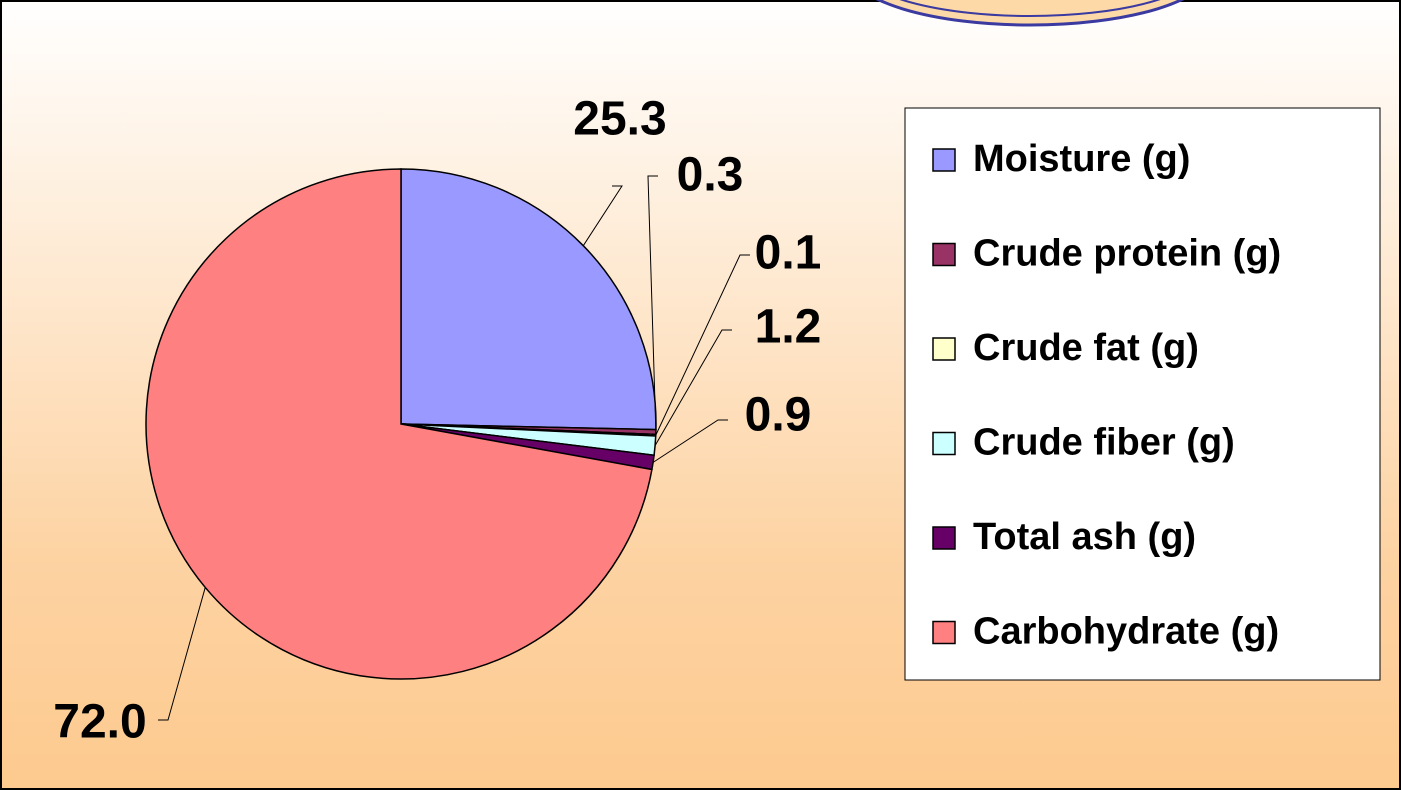 This screenshot has width=1401, height=790. Describe the element at coordinates (788, 253) in the screenshot. I see `data-label: 0.1` at that location.